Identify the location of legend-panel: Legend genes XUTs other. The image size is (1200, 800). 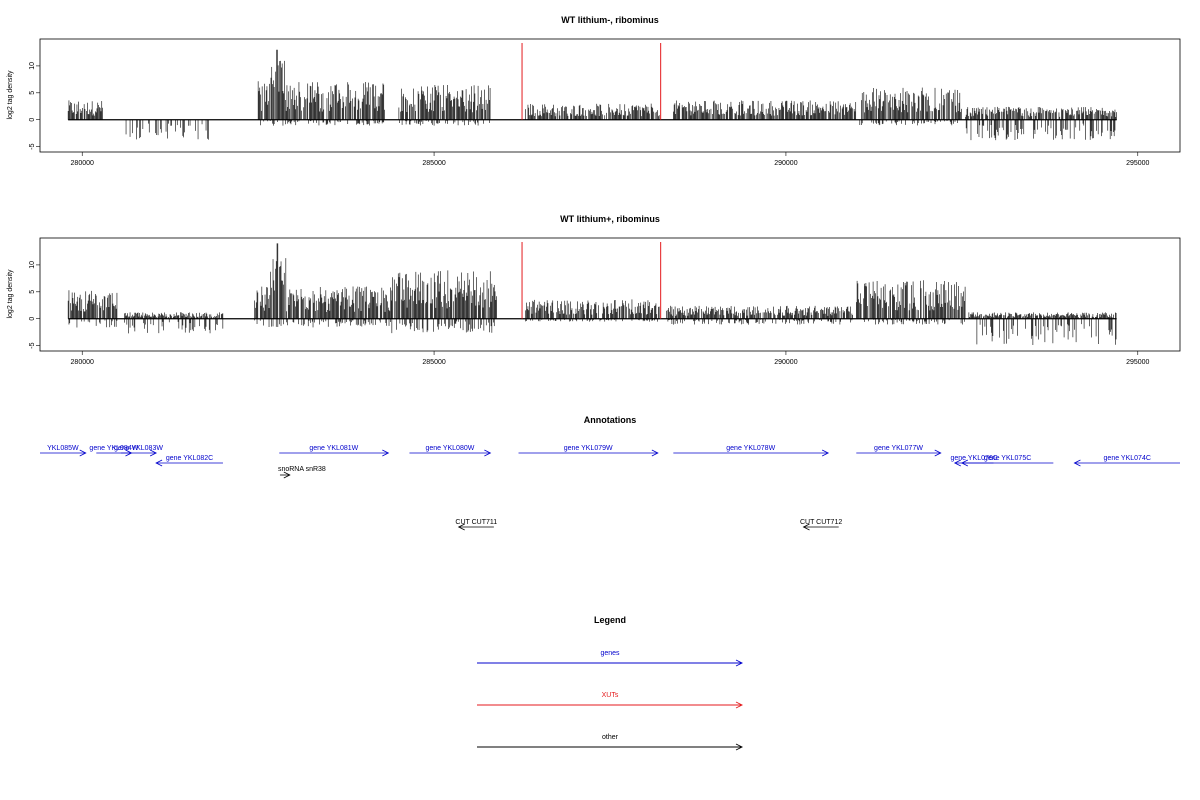
(610, 683).